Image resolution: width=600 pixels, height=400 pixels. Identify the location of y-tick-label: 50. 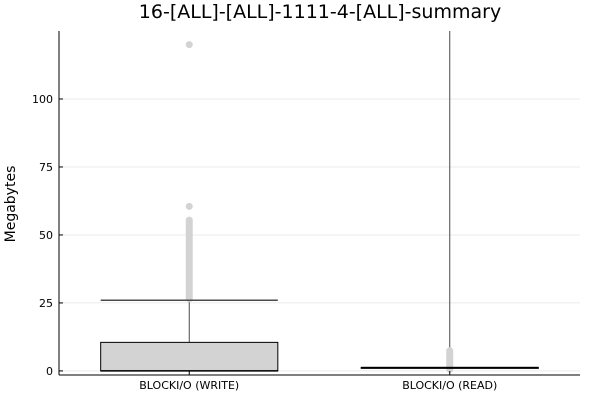
(46, 235).